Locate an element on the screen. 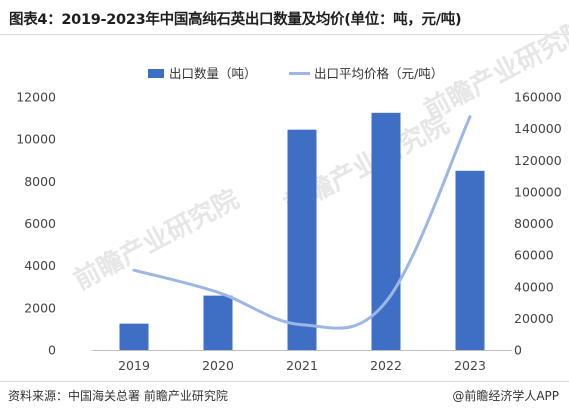  bar-2023 is located at coordinates (470, 260).